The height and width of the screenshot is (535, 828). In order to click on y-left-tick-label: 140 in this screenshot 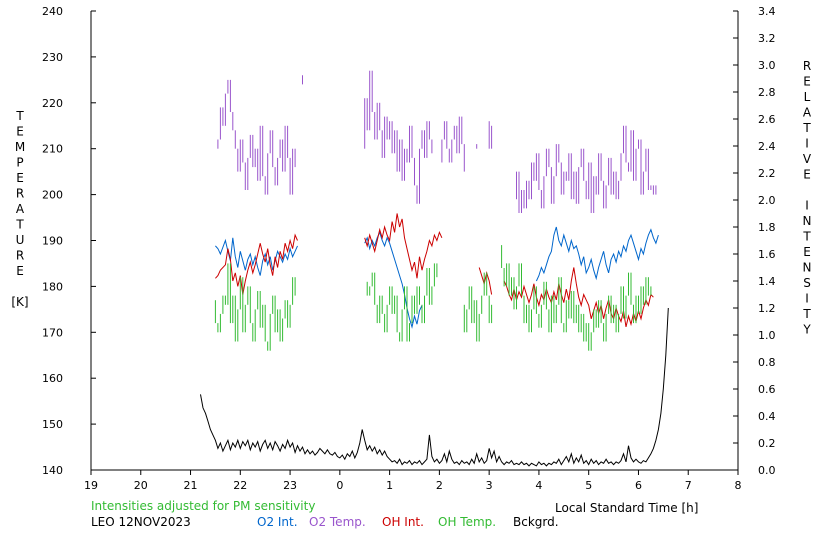, I will do `click(52, 470)`.